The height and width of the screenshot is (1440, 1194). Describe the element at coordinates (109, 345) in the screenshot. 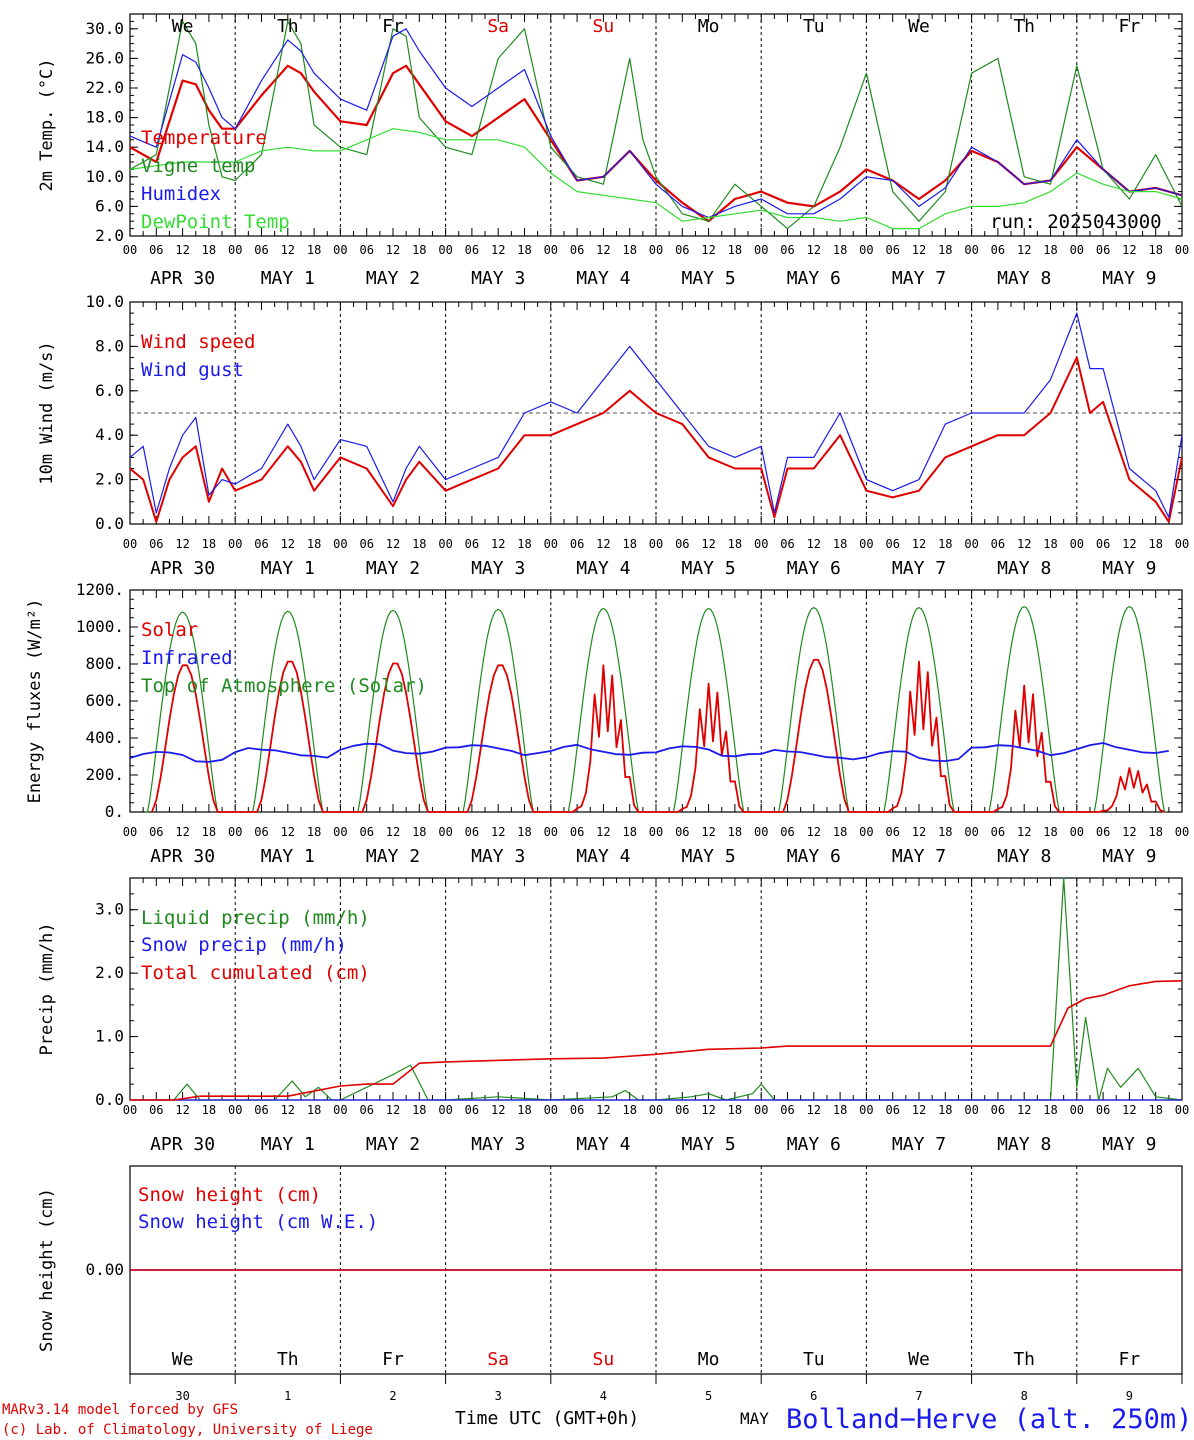

I see `y-tick-label: 8.0` at that location.